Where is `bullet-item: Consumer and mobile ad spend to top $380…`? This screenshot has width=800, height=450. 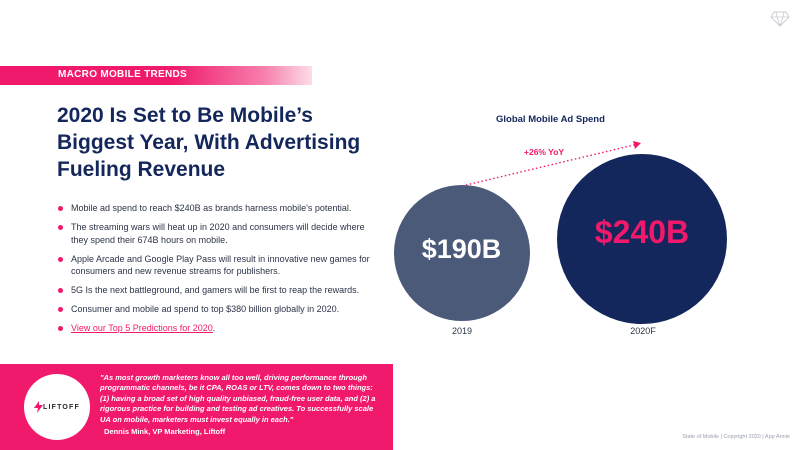 bullet-item: Consumer and mobile ad spend to top $380… is located at coordinates (217, 309).